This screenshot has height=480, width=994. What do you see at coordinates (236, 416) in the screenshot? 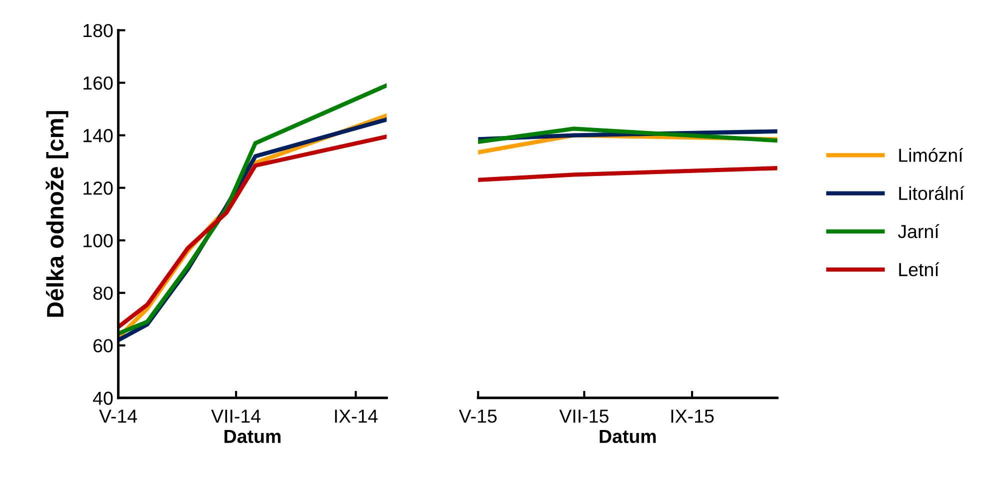
I see `x-tick-label: VII-14` at bounding box center [236, 416].